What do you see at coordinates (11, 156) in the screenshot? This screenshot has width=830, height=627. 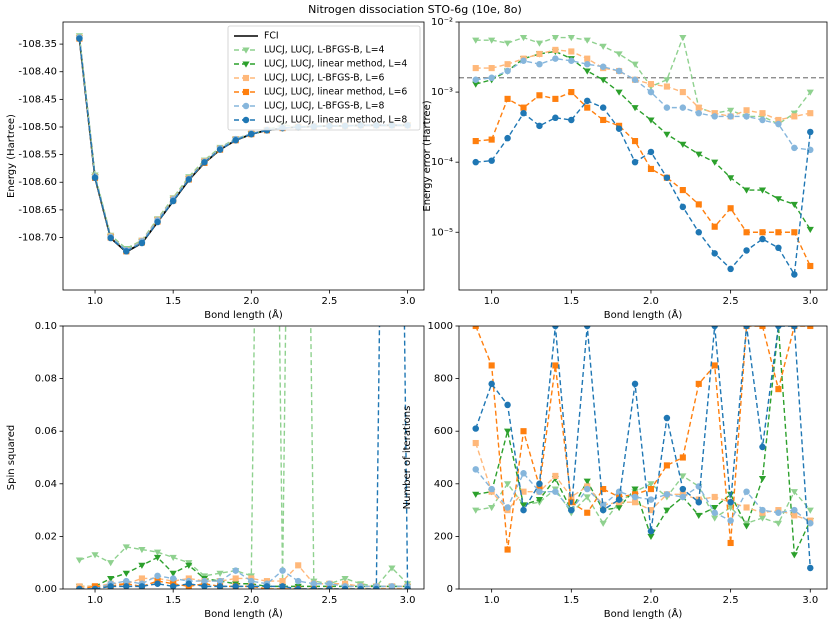 I see `y-axis-label: Energy (Hartree)` at bounding box center [11, 156].